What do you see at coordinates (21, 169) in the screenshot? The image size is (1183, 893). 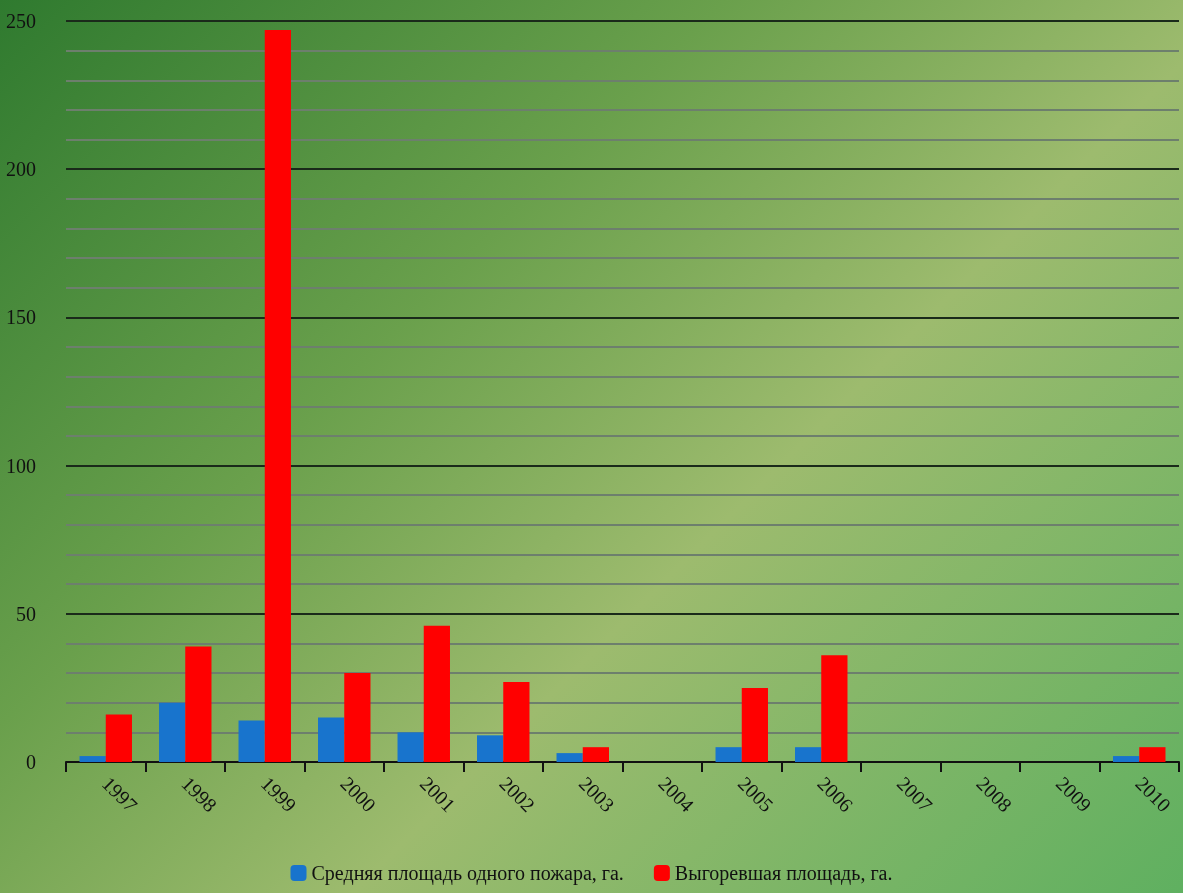 I see `y-tick-label: 200` at bounding box center [21, 169].